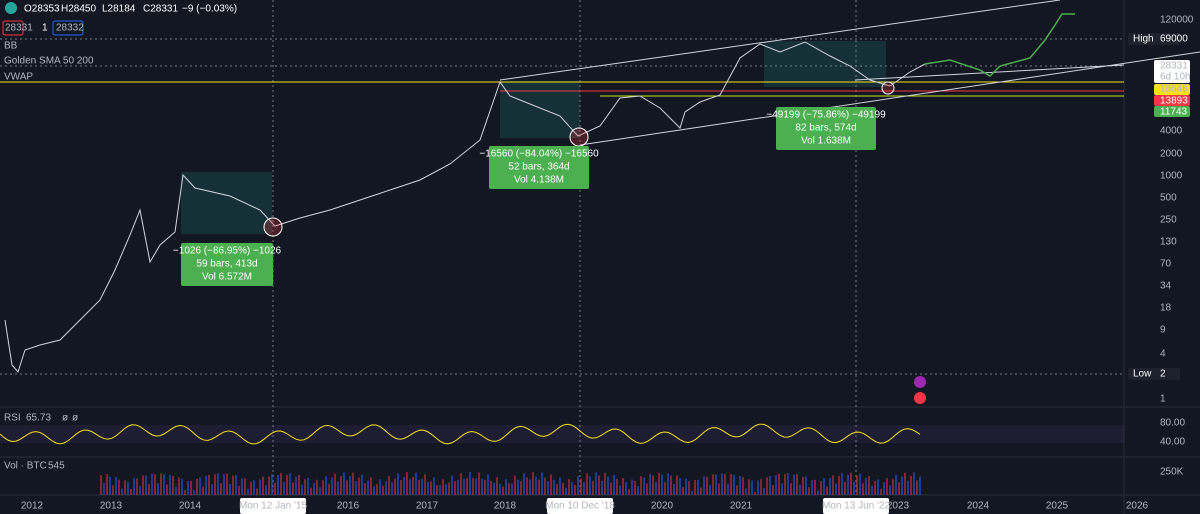 This screenshot has width=1200, height=514. Describe the element at coordinates (1163, 399) in the screenshot. I see `price-tick-label: 1` at that location.